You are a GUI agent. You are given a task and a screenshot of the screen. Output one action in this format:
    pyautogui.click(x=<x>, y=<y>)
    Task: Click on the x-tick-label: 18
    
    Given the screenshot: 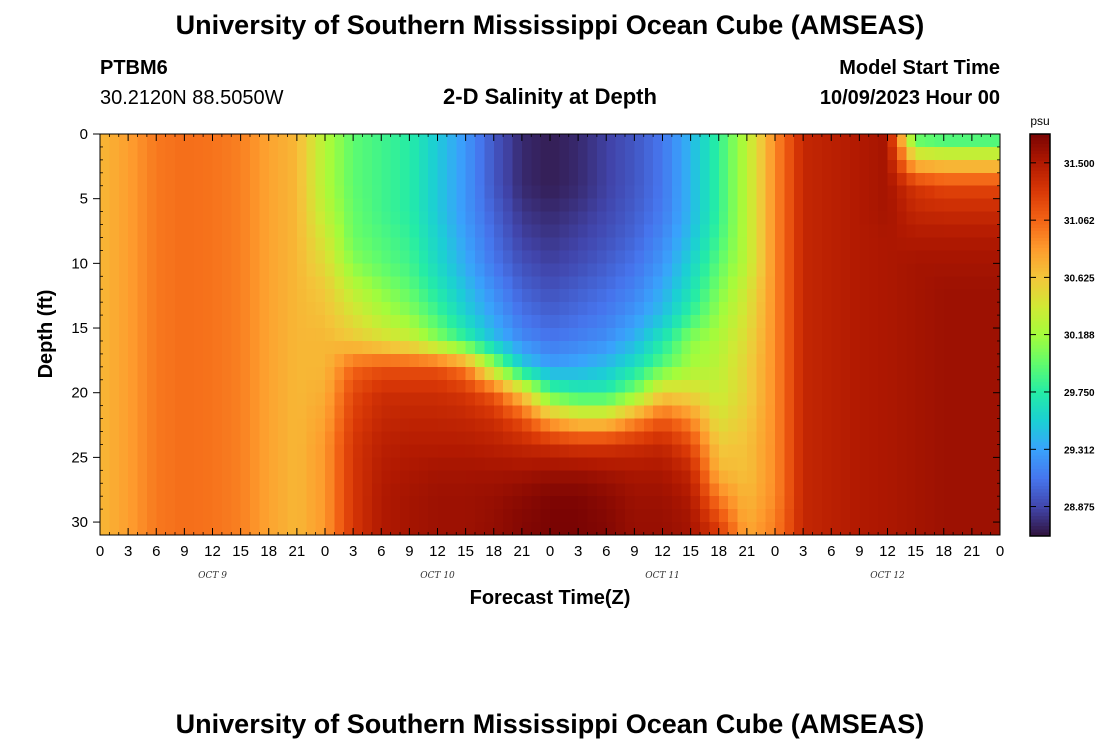 What is the action you would take?
    pyautogui.click(x=718, y=551)
    